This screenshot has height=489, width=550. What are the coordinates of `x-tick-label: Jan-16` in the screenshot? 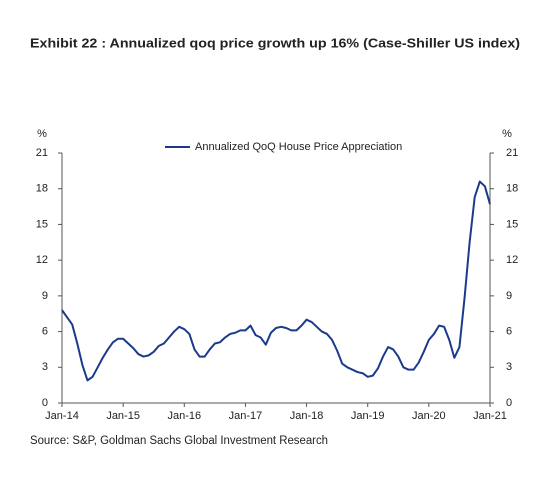 It's located at (184, 416).